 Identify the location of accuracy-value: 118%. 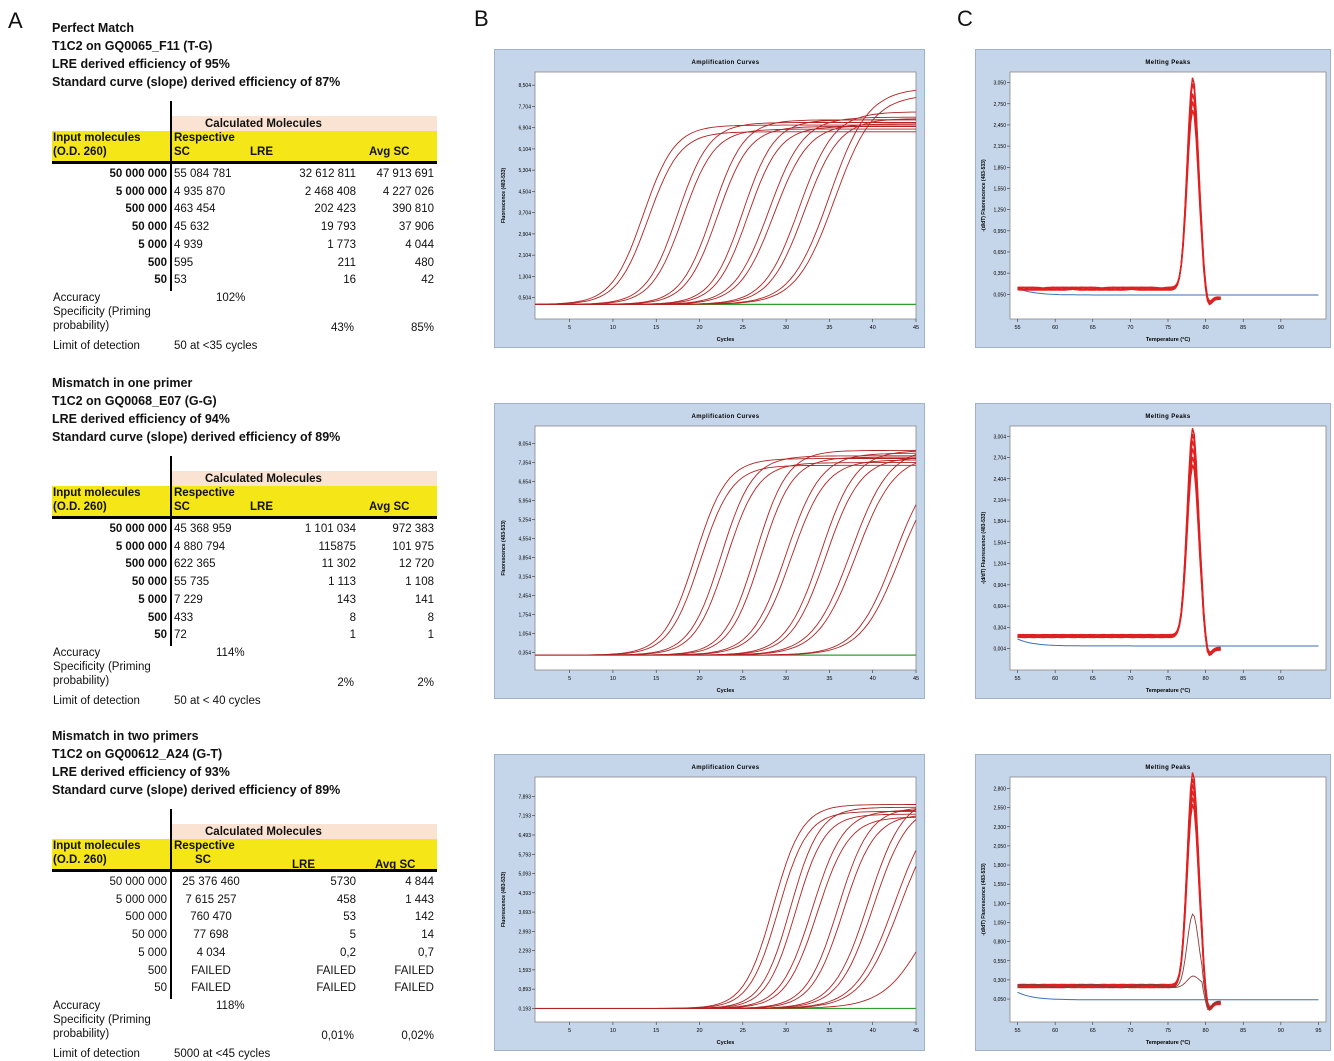
(230, 1006).